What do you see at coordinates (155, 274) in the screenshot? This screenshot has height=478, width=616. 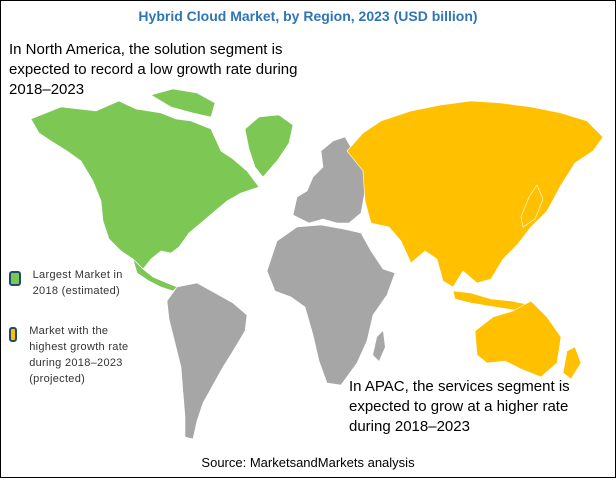 I see `central-america` at bounding box center [155, 274].